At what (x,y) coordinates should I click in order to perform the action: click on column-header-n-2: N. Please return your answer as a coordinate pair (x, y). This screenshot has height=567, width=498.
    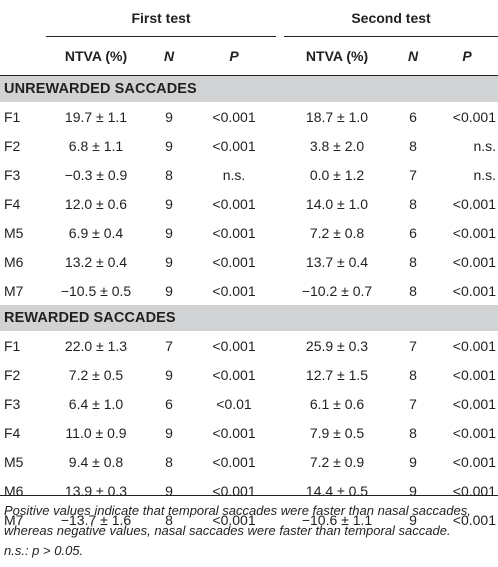
    Looking at the image, I should click on (413, 56).